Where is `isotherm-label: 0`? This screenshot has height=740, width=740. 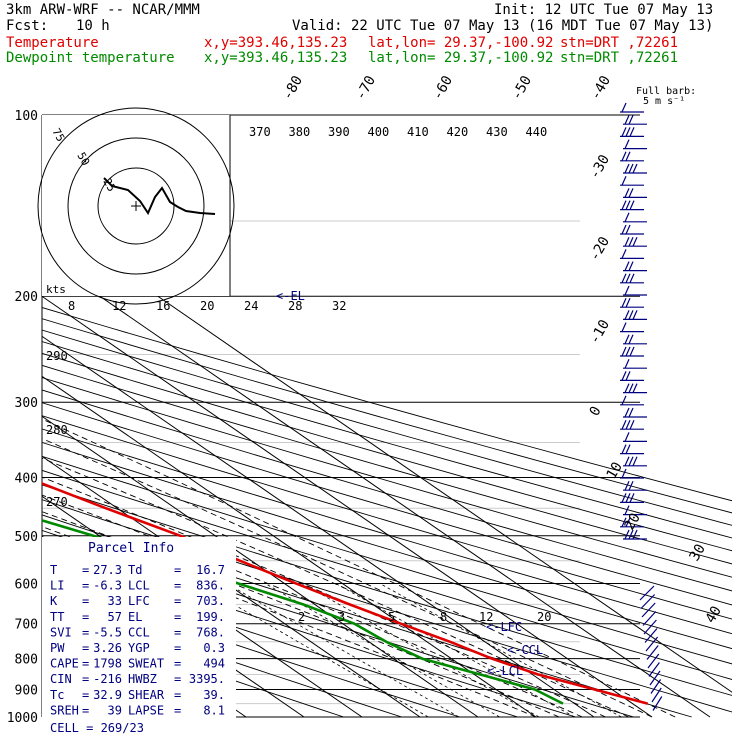
isotherm-label: 0 is located at coordinates (596, 411).